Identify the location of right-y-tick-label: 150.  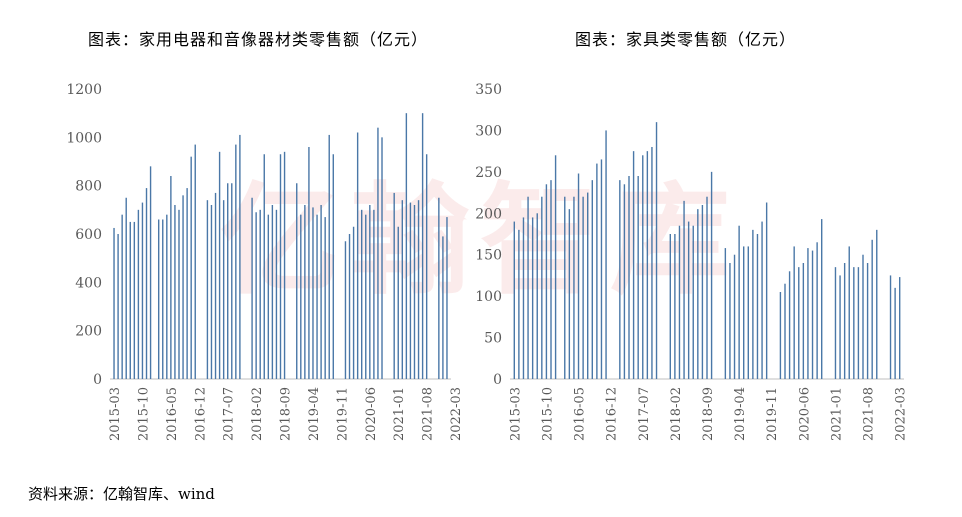
(488, 256).